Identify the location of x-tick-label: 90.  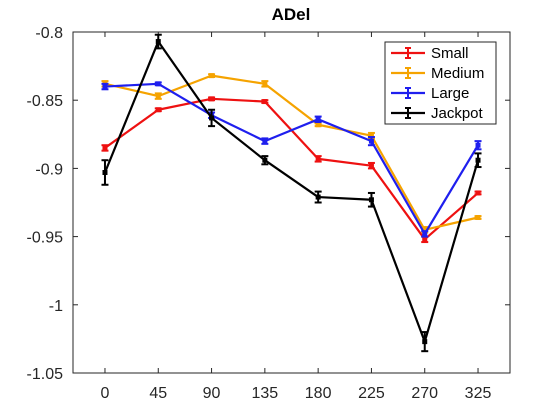
(212, 393).